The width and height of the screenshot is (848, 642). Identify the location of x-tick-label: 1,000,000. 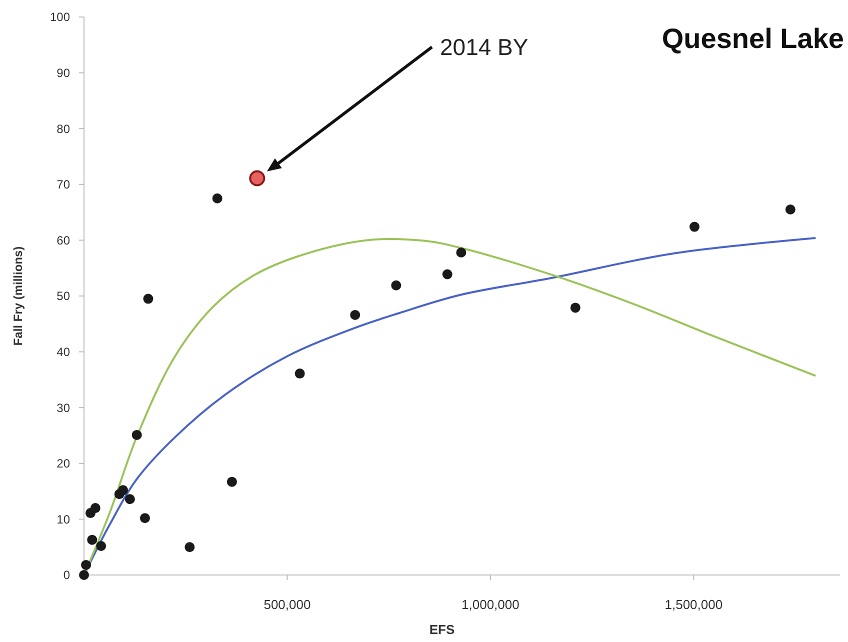
(491, 604).